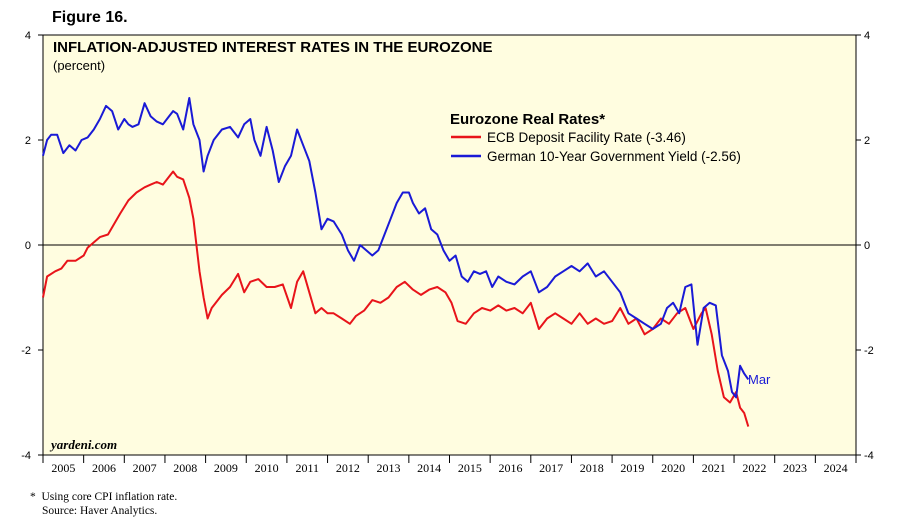 The height and width of the screenshot is (523, 898). Describe the element at coordinates (714, 468) in the screenshot. I see `x-tick-label: 2021` at that location.